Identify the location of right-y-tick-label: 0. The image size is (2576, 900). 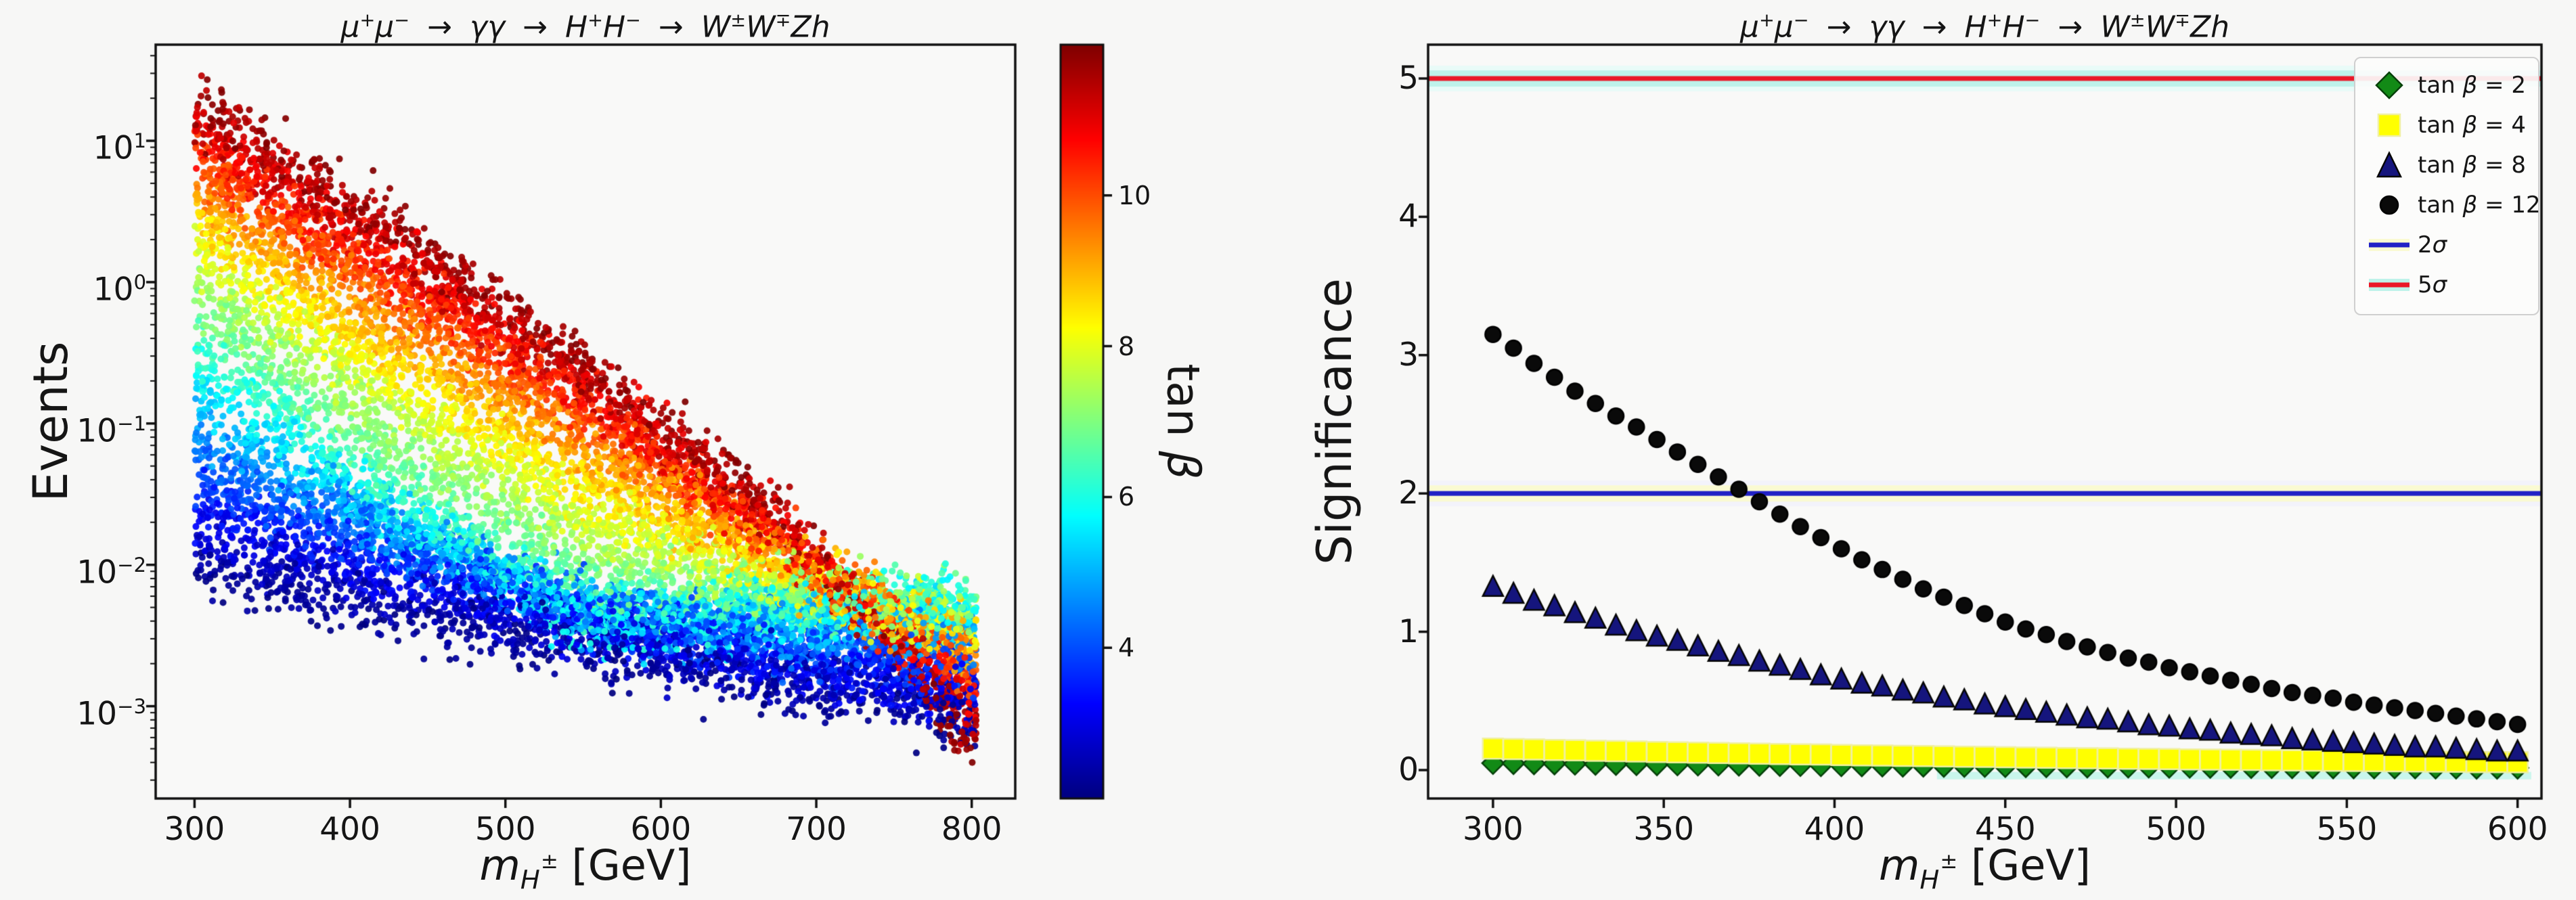
(1408, 769).